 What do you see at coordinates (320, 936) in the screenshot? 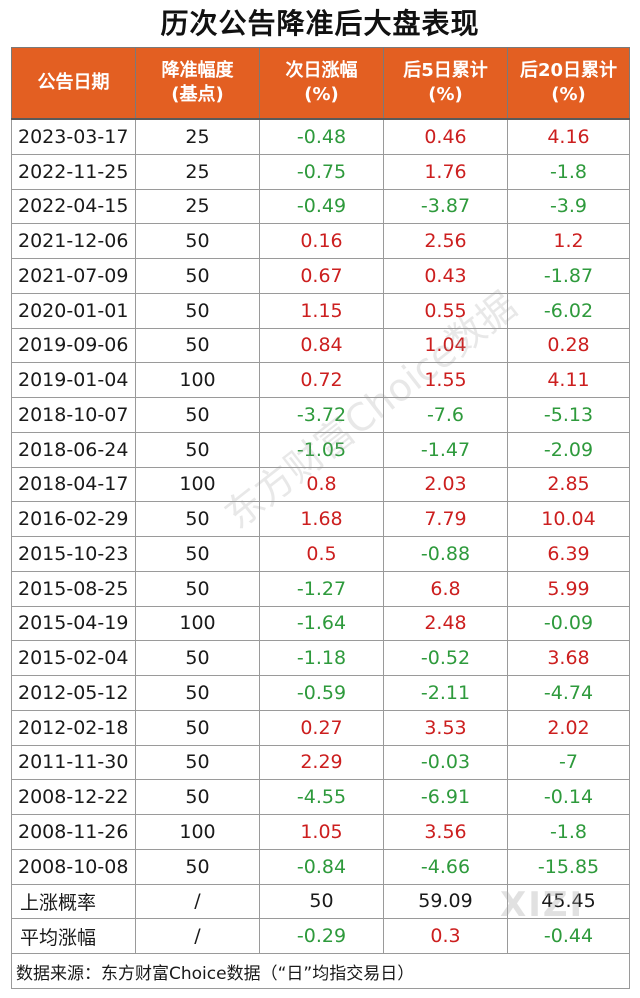
I see `summary-row: 平均涨幅 / -0.29 0.3 -0.44` at bounding box center [320, 936].